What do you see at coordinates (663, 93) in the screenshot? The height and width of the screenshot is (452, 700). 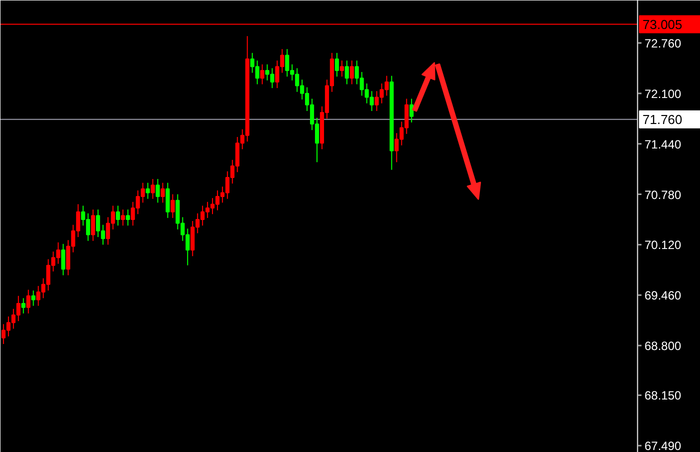 I see `y-tick-label: 72.100` at bounding box center [663, 93].